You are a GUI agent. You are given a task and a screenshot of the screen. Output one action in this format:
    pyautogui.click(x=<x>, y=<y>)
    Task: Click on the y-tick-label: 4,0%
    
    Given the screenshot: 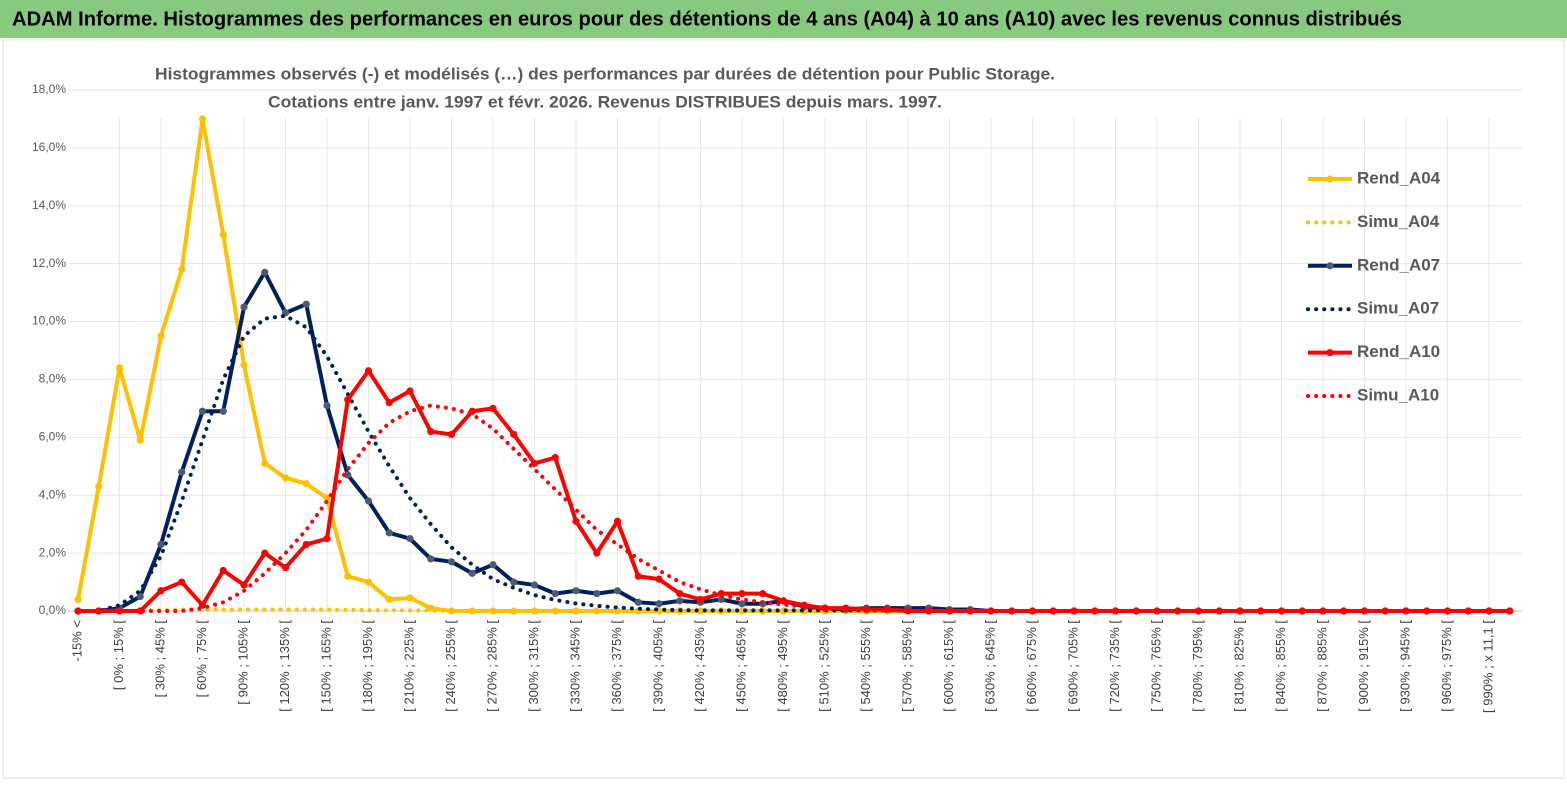 What is the action you would take?
    pyautogui.click(x=53, y=494)
    